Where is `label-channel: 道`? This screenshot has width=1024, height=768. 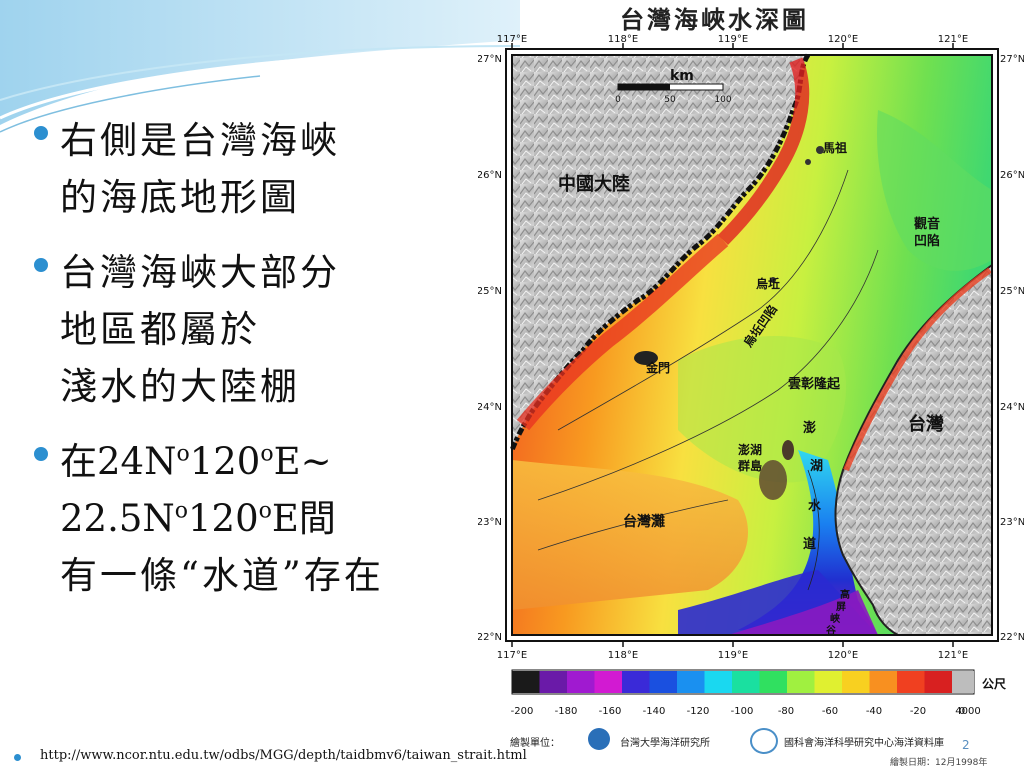
label-channel: 道 is located at coordinates (809, 544).